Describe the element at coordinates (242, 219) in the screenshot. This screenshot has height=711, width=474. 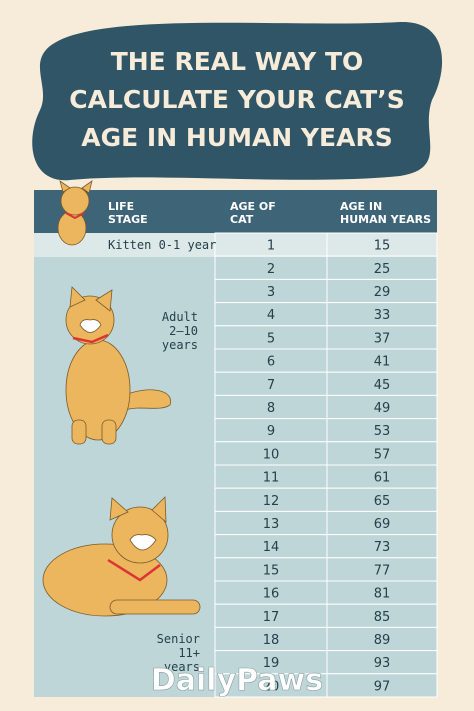
I see `header-text: CAT` at that location.